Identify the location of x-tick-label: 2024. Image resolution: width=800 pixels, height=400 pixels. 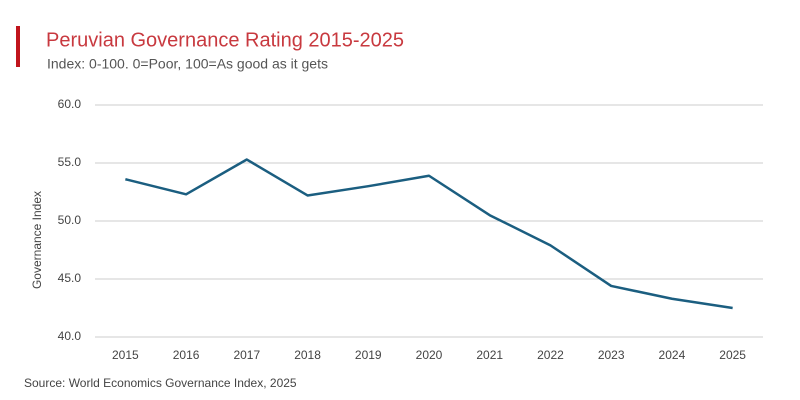
(672, 355).